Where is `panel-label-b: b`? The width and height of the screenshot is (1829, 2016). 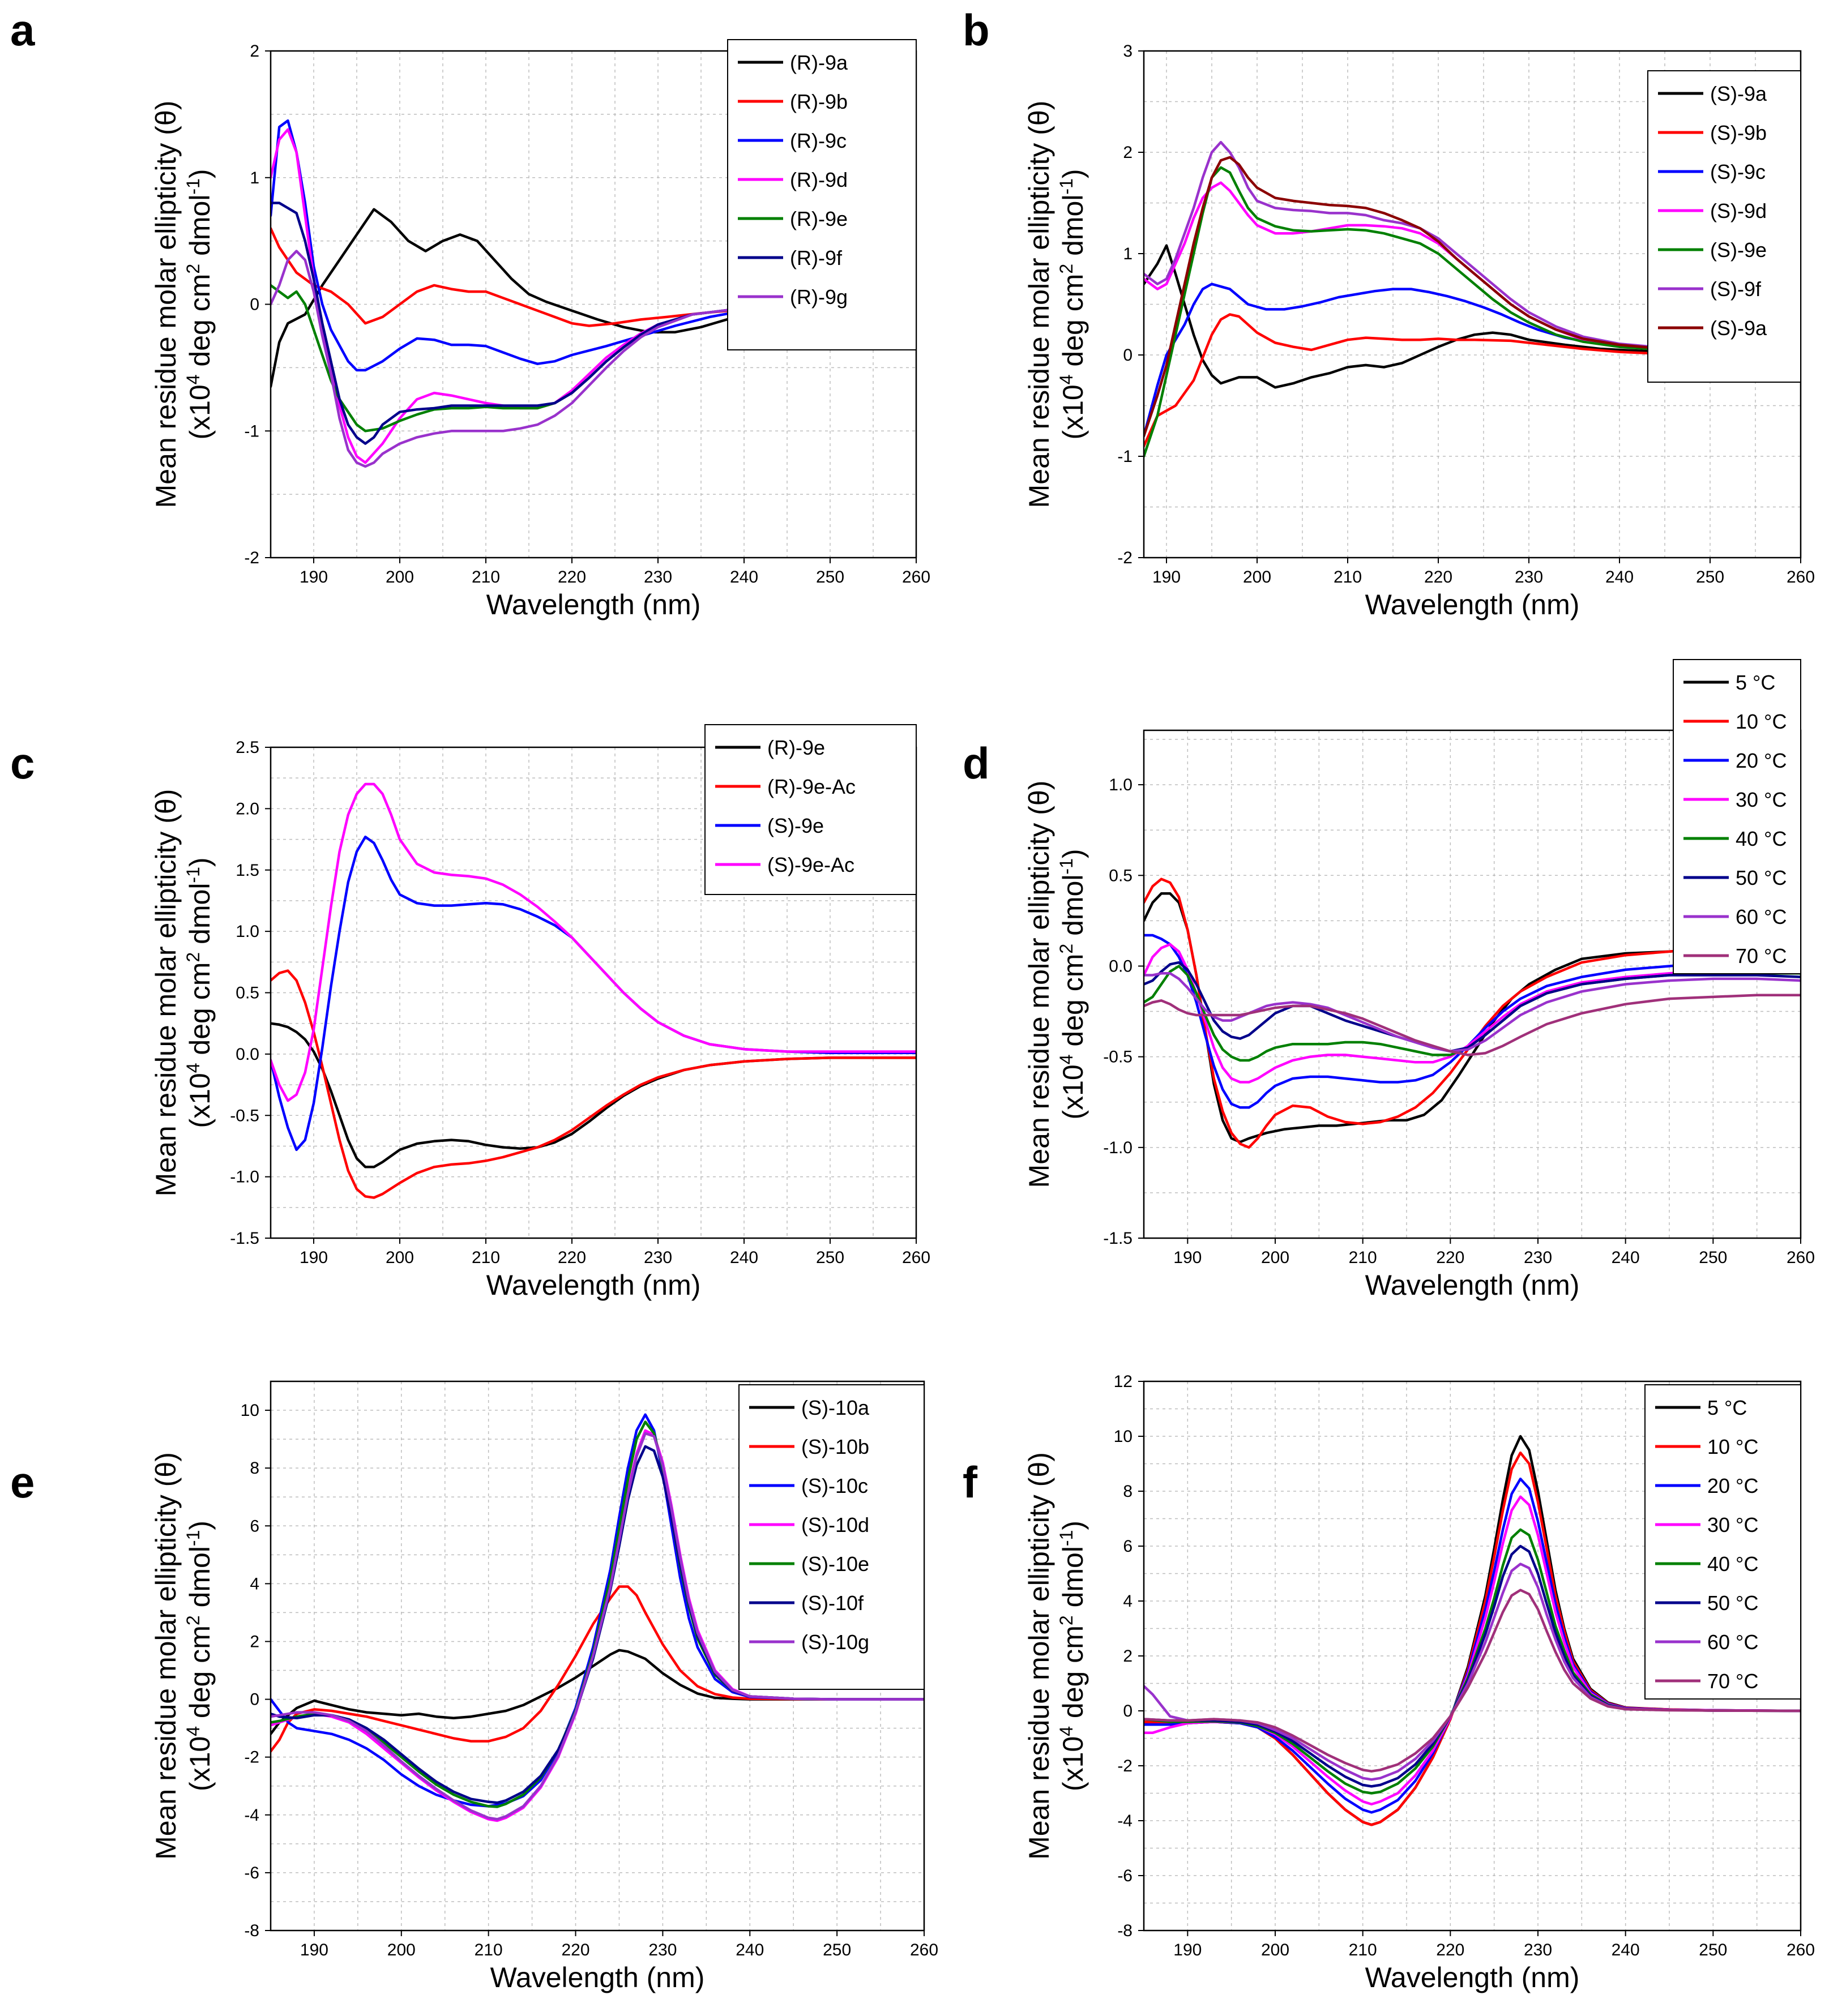 panel-label-b: b is located at coordinates (977, 30).